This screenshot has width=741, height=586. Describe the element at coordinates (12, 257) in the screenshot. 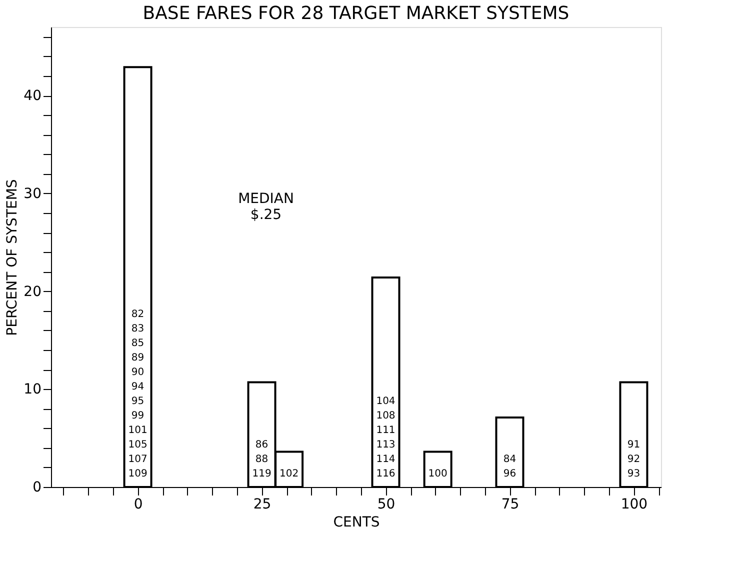

I see `y-axis-title: PERCENT OF SYSTEMS` at that location.